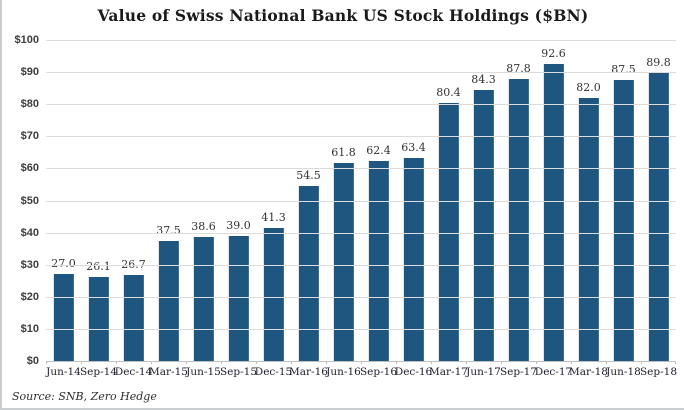  What do you see at coordinates (553, 53) in the screenshot?
I see `bar-value-label: 92.6` at bounding box center [553, 53].